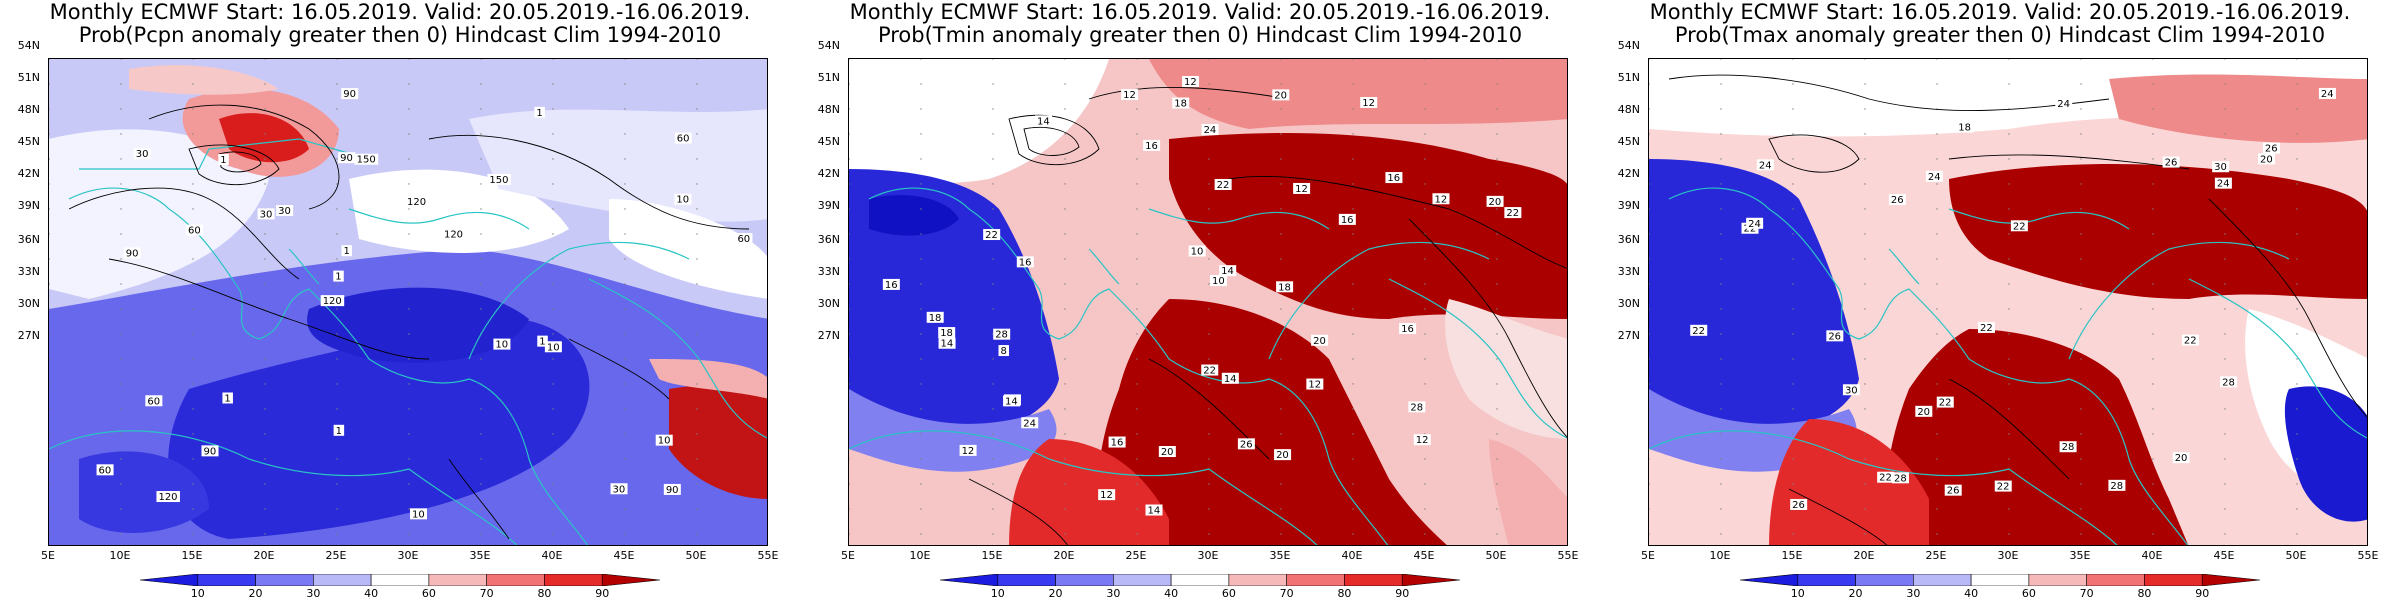  What do you see at coordinates (1208, 555) in the screenshot?
I see `longitude-tick-label: 30E` at bounding box center [1208, 555].